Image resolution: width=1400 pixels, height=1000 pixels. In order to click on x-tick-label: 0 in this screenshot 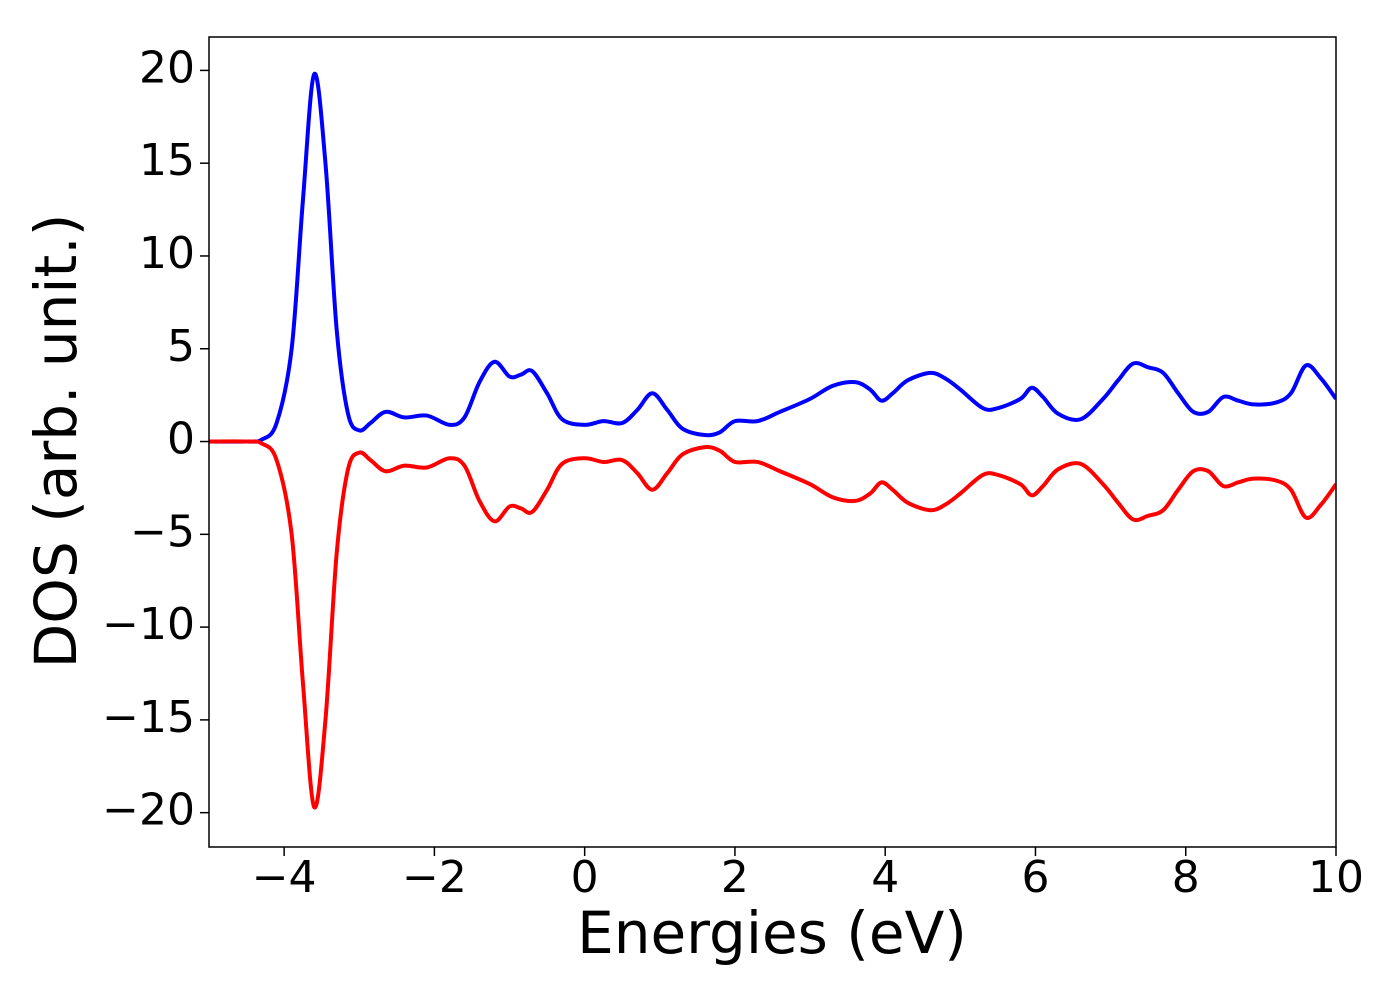, I will do `click(585, 877)`.